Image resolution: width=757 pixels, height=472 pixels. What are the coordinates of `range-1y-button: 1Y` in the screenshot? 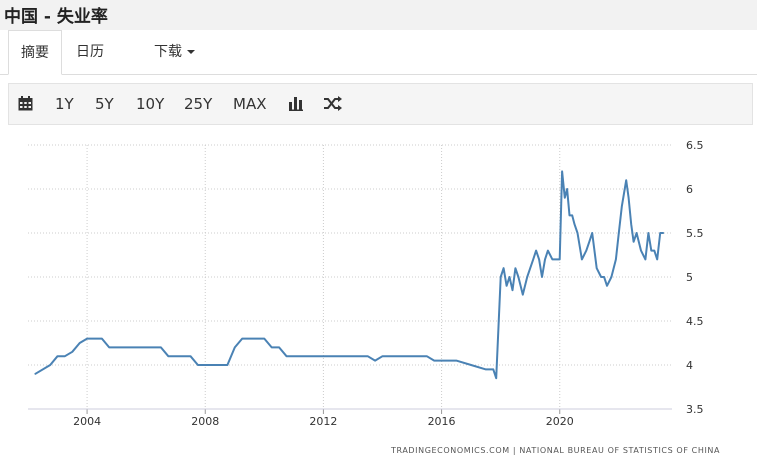 It's located at (64, 104).